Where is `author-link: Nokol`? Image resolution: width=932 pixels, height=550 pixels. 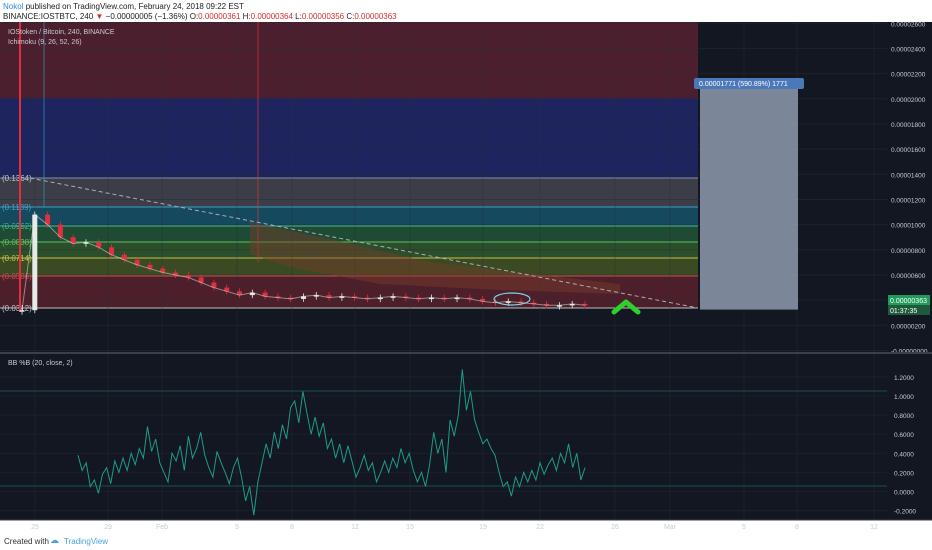
author-link: Nokol is located at coordinates (13, 6).